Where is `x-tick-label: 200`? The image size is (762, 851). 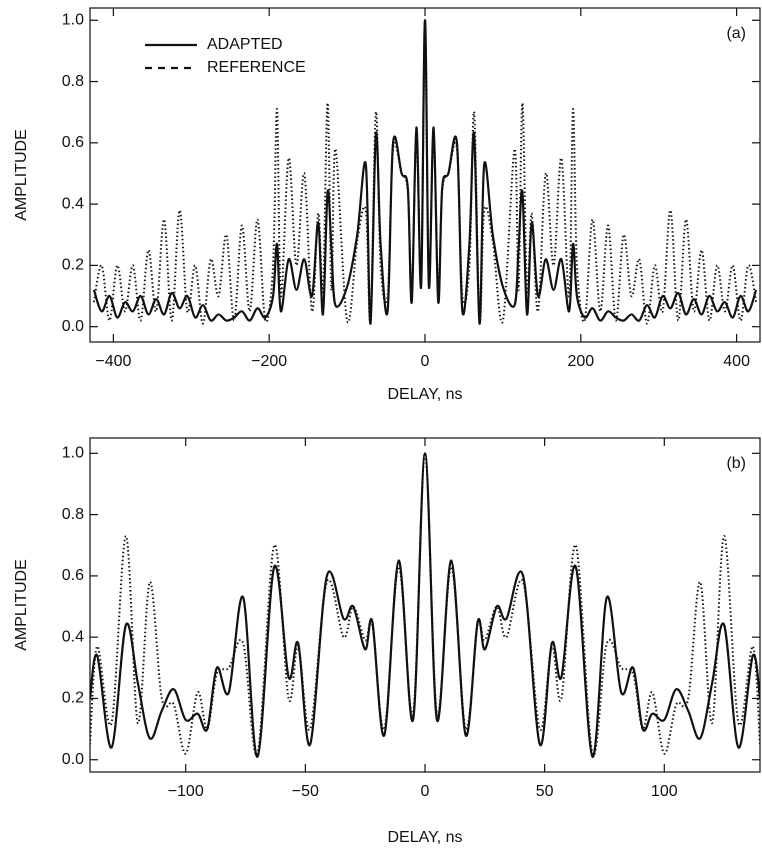 x-tick-label: 200 is located at coordinates (580, 361).